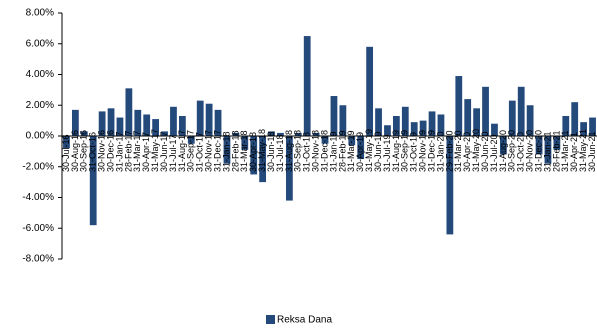  What do you see at coordinates (333, 151) in the screenshot?
I see `x-tick-label: 31-Jan-19` at bounding box center [333, 151].